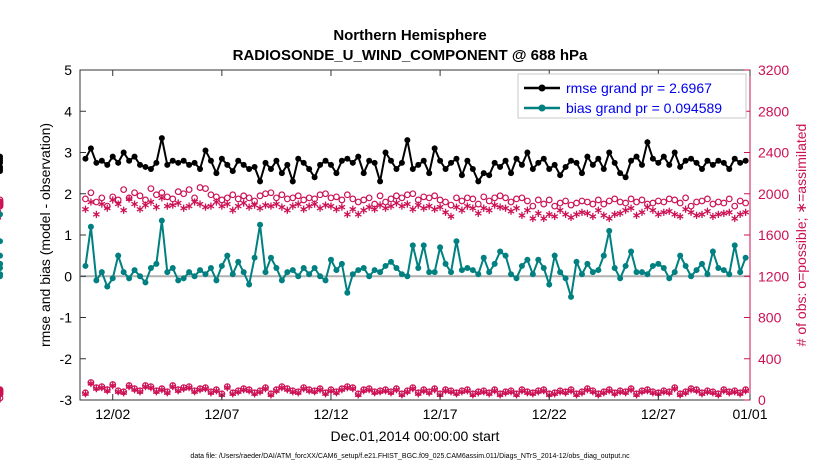 This screenshot has height=475, width=830. I want to click on y-axis-label-right: # of obs: o=possible; ∗=assimilated, so click(801, 235).